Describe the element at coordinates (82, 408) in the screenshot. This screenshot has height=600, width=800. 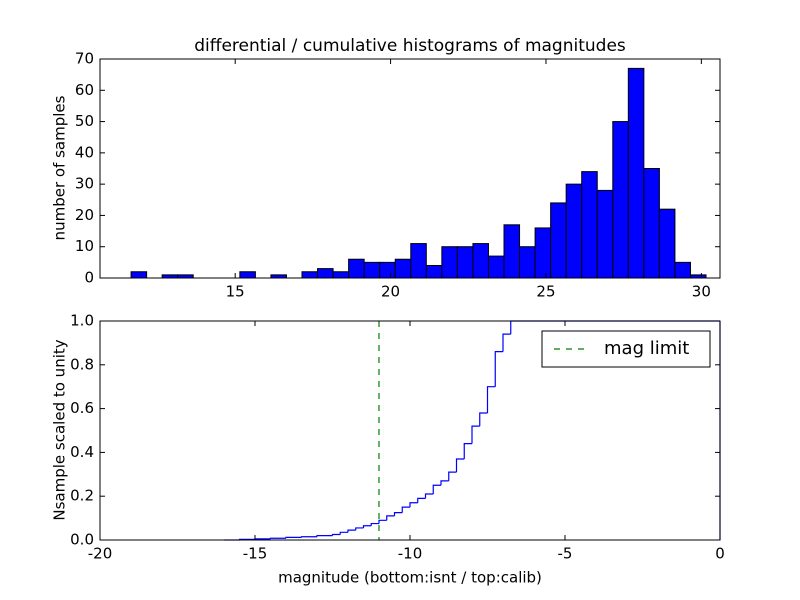
I see `y-tick-label: 0.6` at that location.